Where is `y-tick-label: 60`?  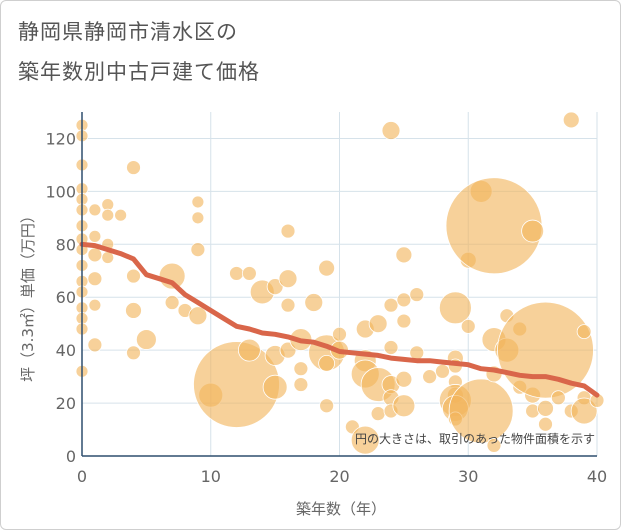 y-tick-label: 60 is located at coordinates (66, 297).